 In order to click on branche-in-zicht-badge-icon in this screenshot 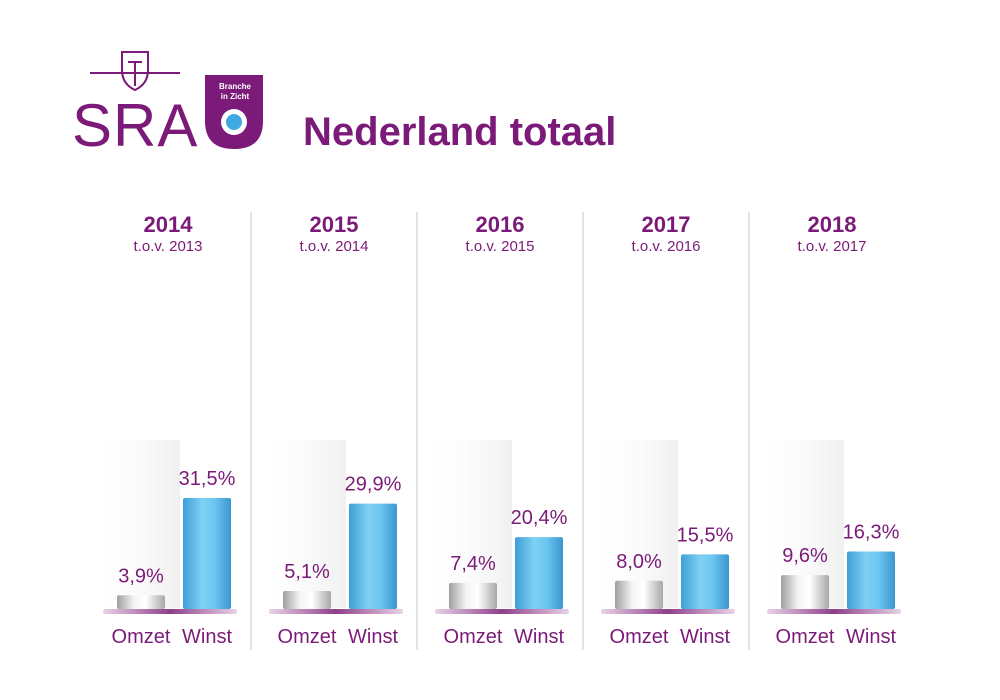, I will do `click(234, 112)`.